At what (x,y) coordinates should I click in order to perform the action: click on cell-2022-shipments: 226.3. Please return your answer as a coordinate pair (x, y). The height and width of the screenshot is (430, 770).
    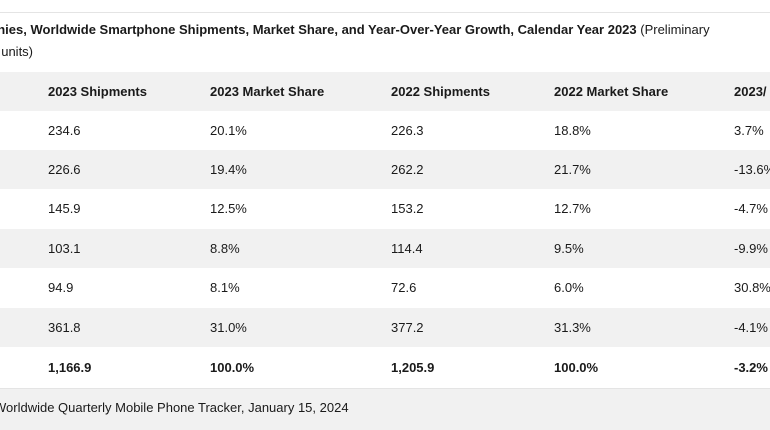
    Looking at the image, I should click on (407, 130).